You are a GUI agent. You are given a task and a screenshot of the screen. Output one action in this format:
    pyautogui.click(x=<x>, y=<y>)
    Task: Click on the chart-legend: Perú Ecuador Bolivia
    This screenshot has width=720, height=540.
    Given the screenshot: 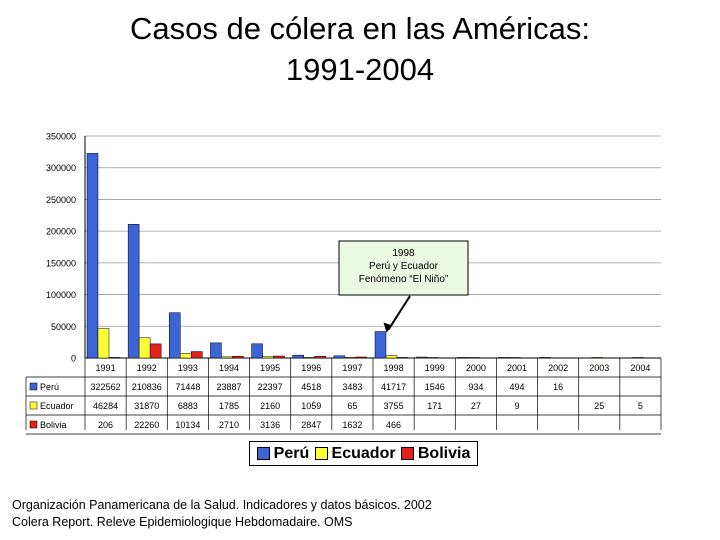 What is the action you would take?
    pyautogui.click(x=363, y=453)
    